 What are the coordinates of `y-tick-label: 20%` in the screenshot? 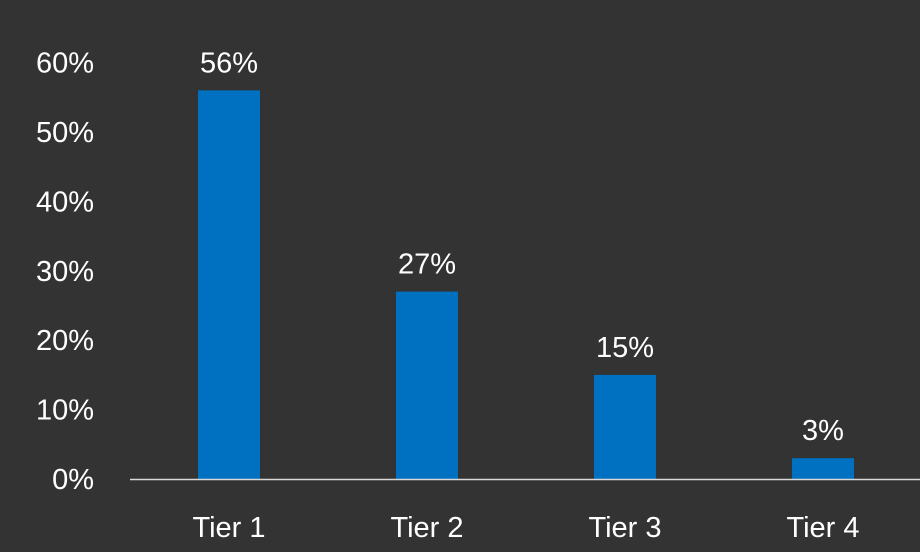 It's located at (65, 341).